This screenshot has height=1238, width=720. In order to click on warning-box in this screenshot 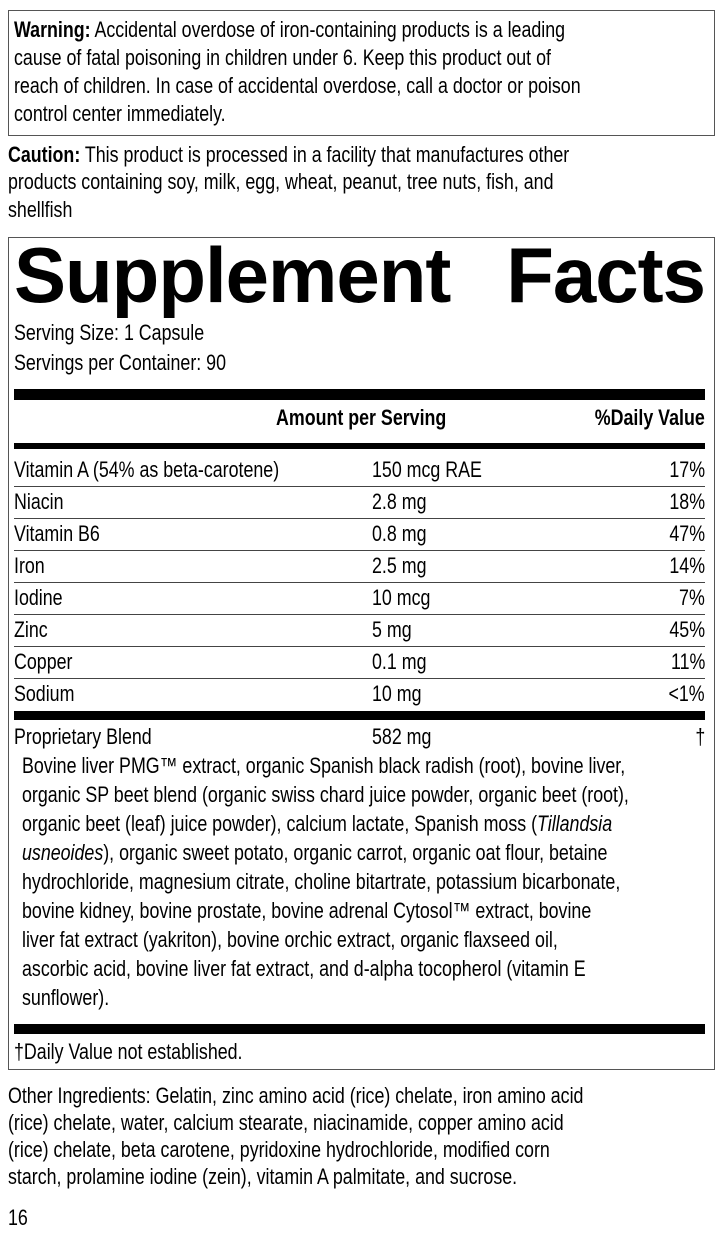, I will do `click(361, 73)`.